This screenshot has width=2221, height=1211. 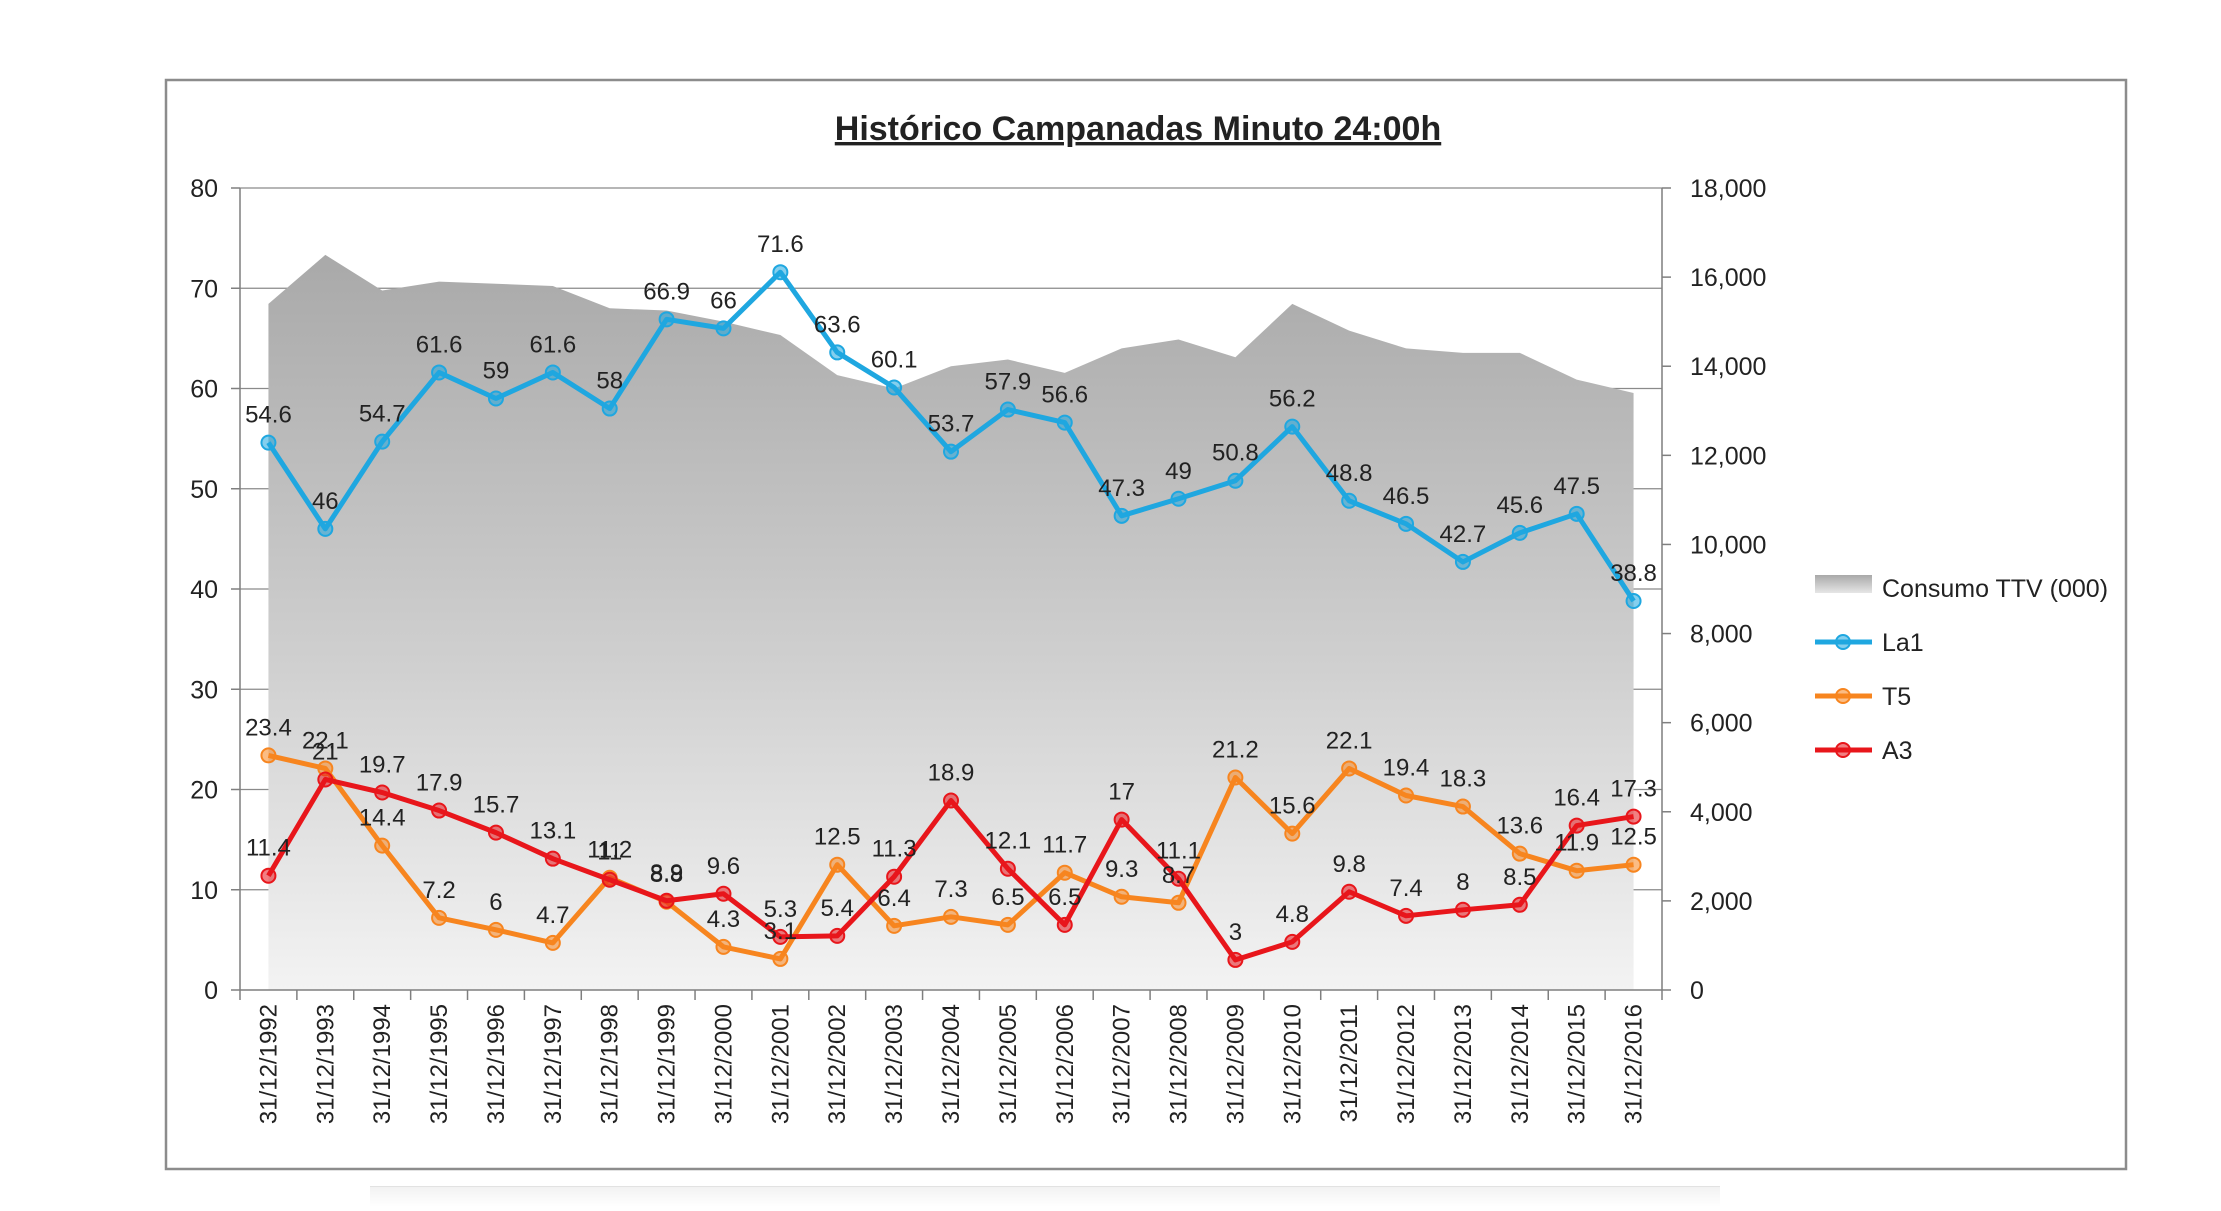 What do you see at coordinates (1178, 851) in the screenshot?
I see `data-label-a3: 11.1` at bounding box center [1178, 851].